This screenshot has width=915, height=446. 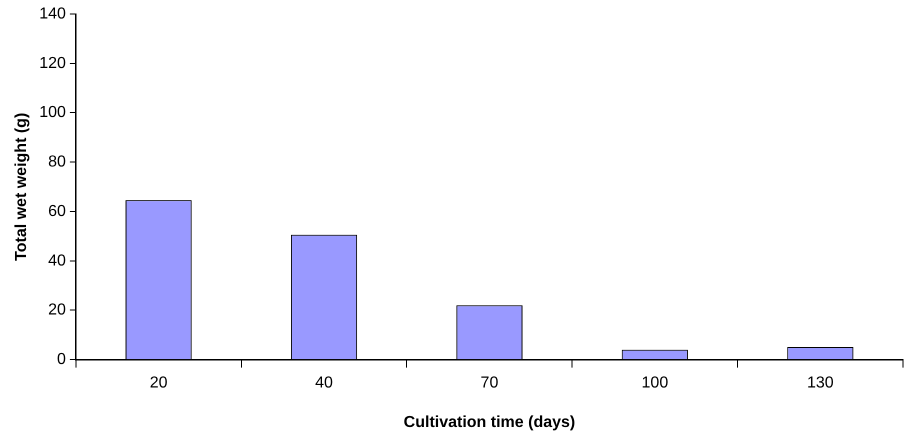 What do you see at coordinates (159, 383) in the screenshot?
I see `x-tick-label: 20` at bounding box center [159, 383].